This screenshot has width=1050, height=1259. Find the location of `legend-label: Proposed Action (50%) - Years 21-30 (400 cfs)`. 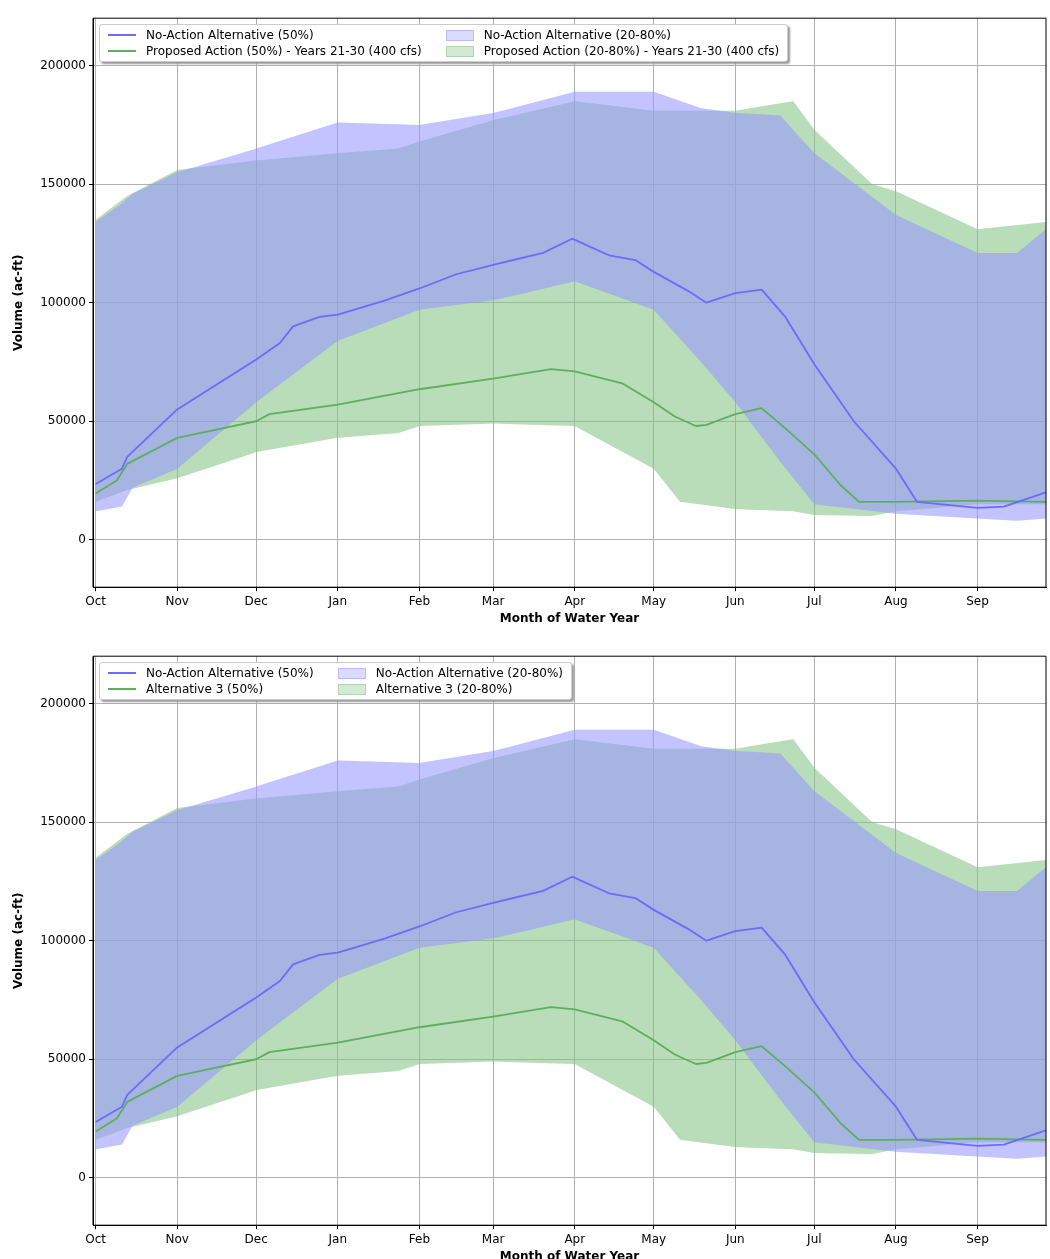

legend-label: Proposed Action (50%) - Years 21-30 (400 cfs) is located at coordinates (284, 51).